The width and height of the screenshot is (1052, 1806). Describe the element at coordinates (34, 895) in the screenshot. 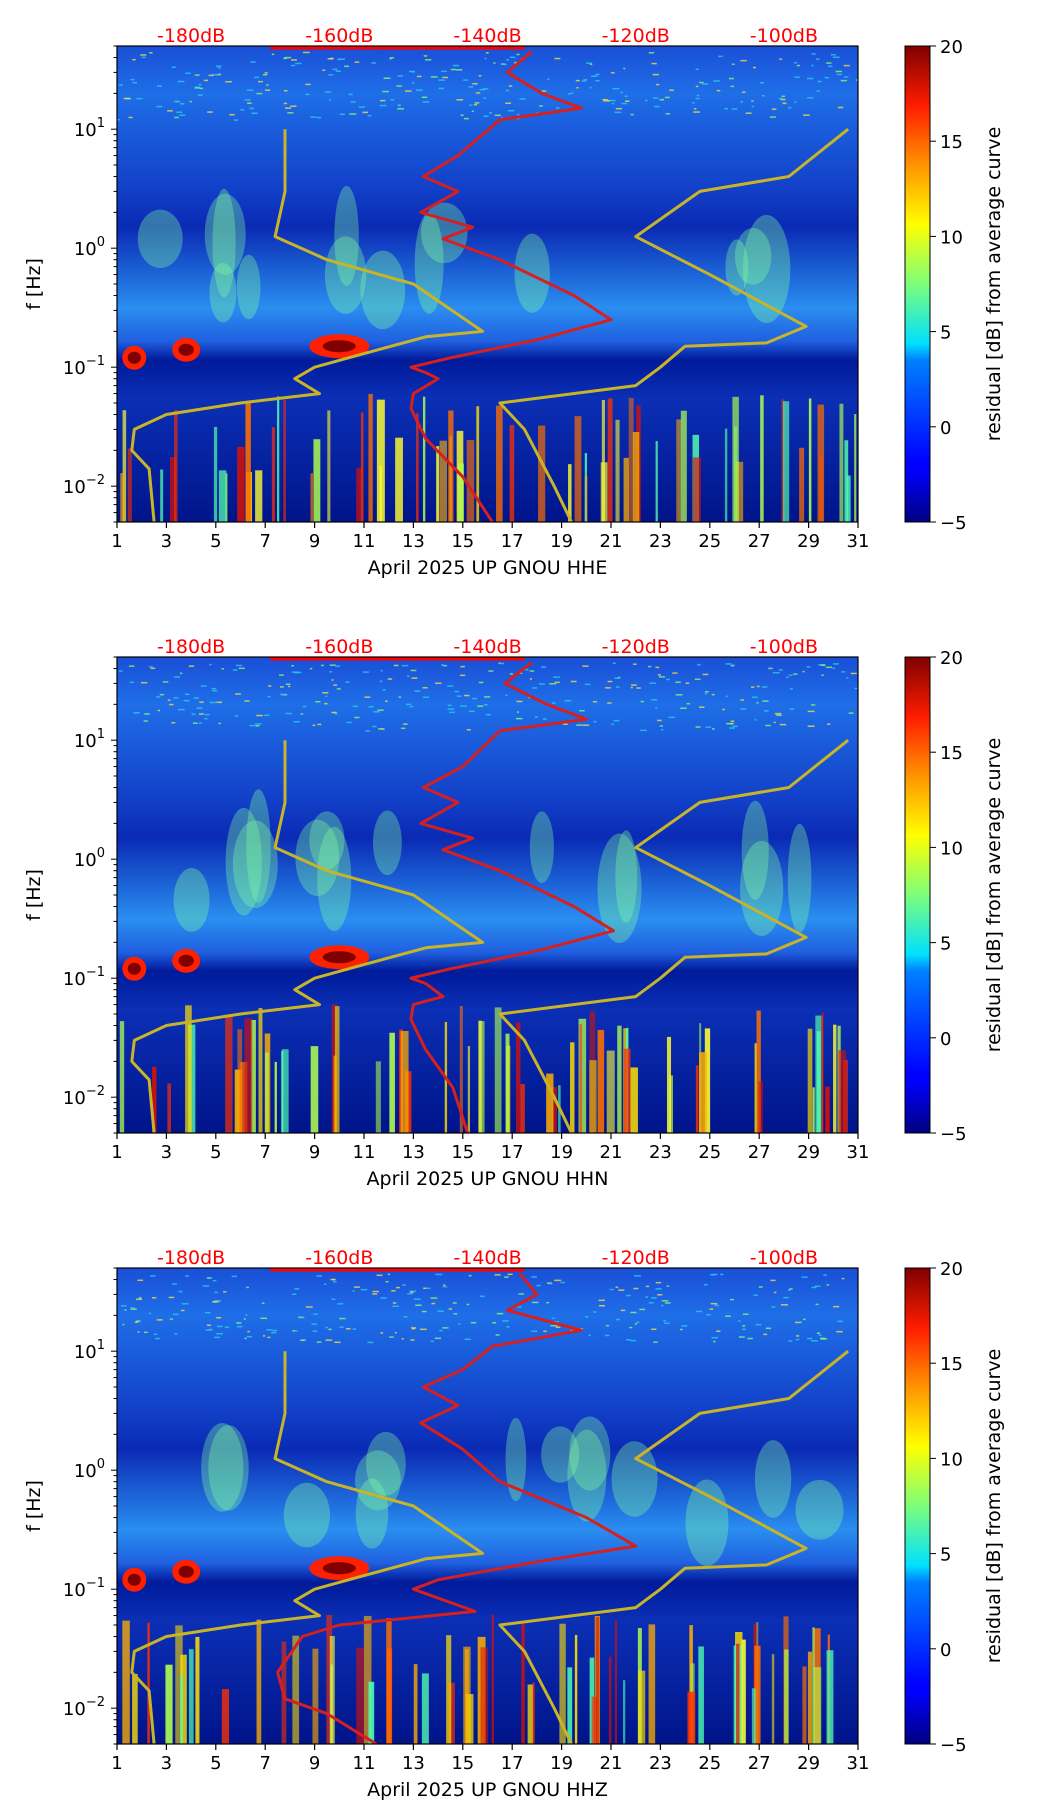

I see `y-axis-label: f [Hz]` at that location.